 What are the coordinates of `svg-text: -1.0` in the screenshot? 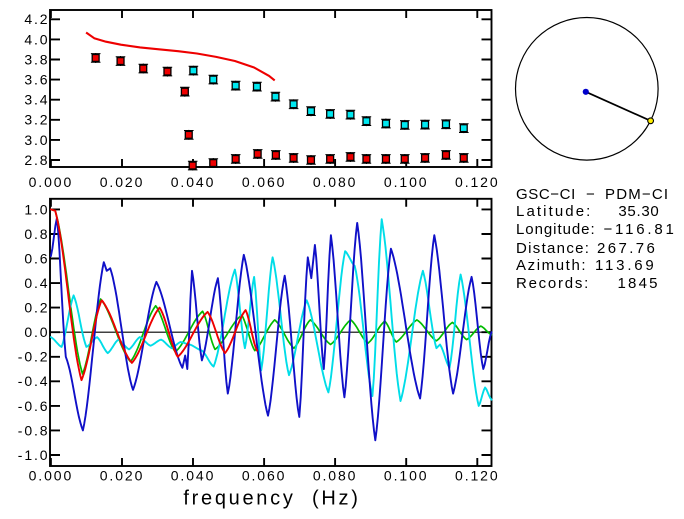 It's located at (34, 455).